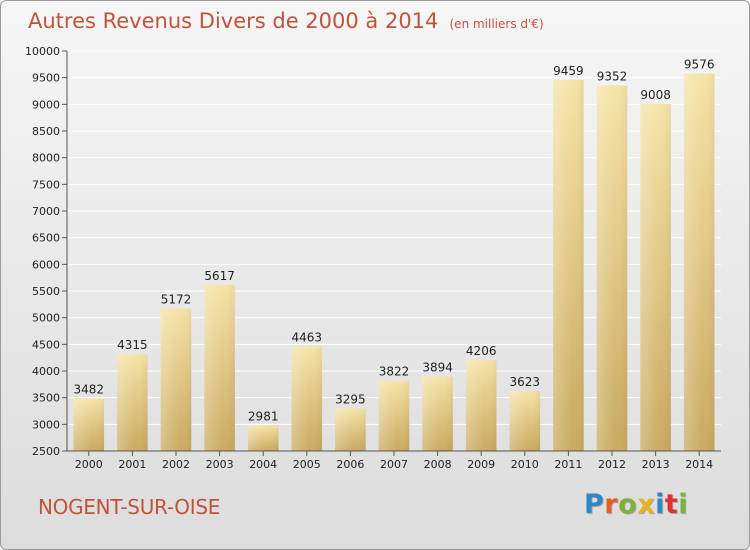 The height and width of the screenshot is (550, 750). I want to click on y-tick-label: 9000, so click(46, 104).